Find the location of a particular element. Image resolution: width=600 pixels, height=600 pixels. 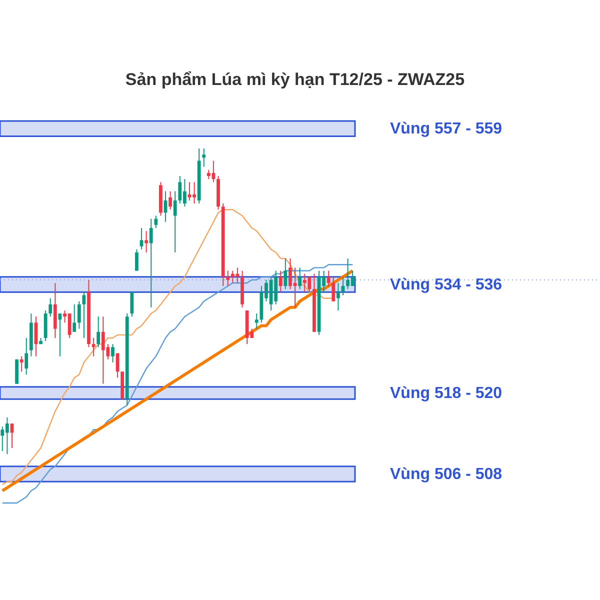

band-label: Vùng 557 - 559 is located at coordinates (446, 129).